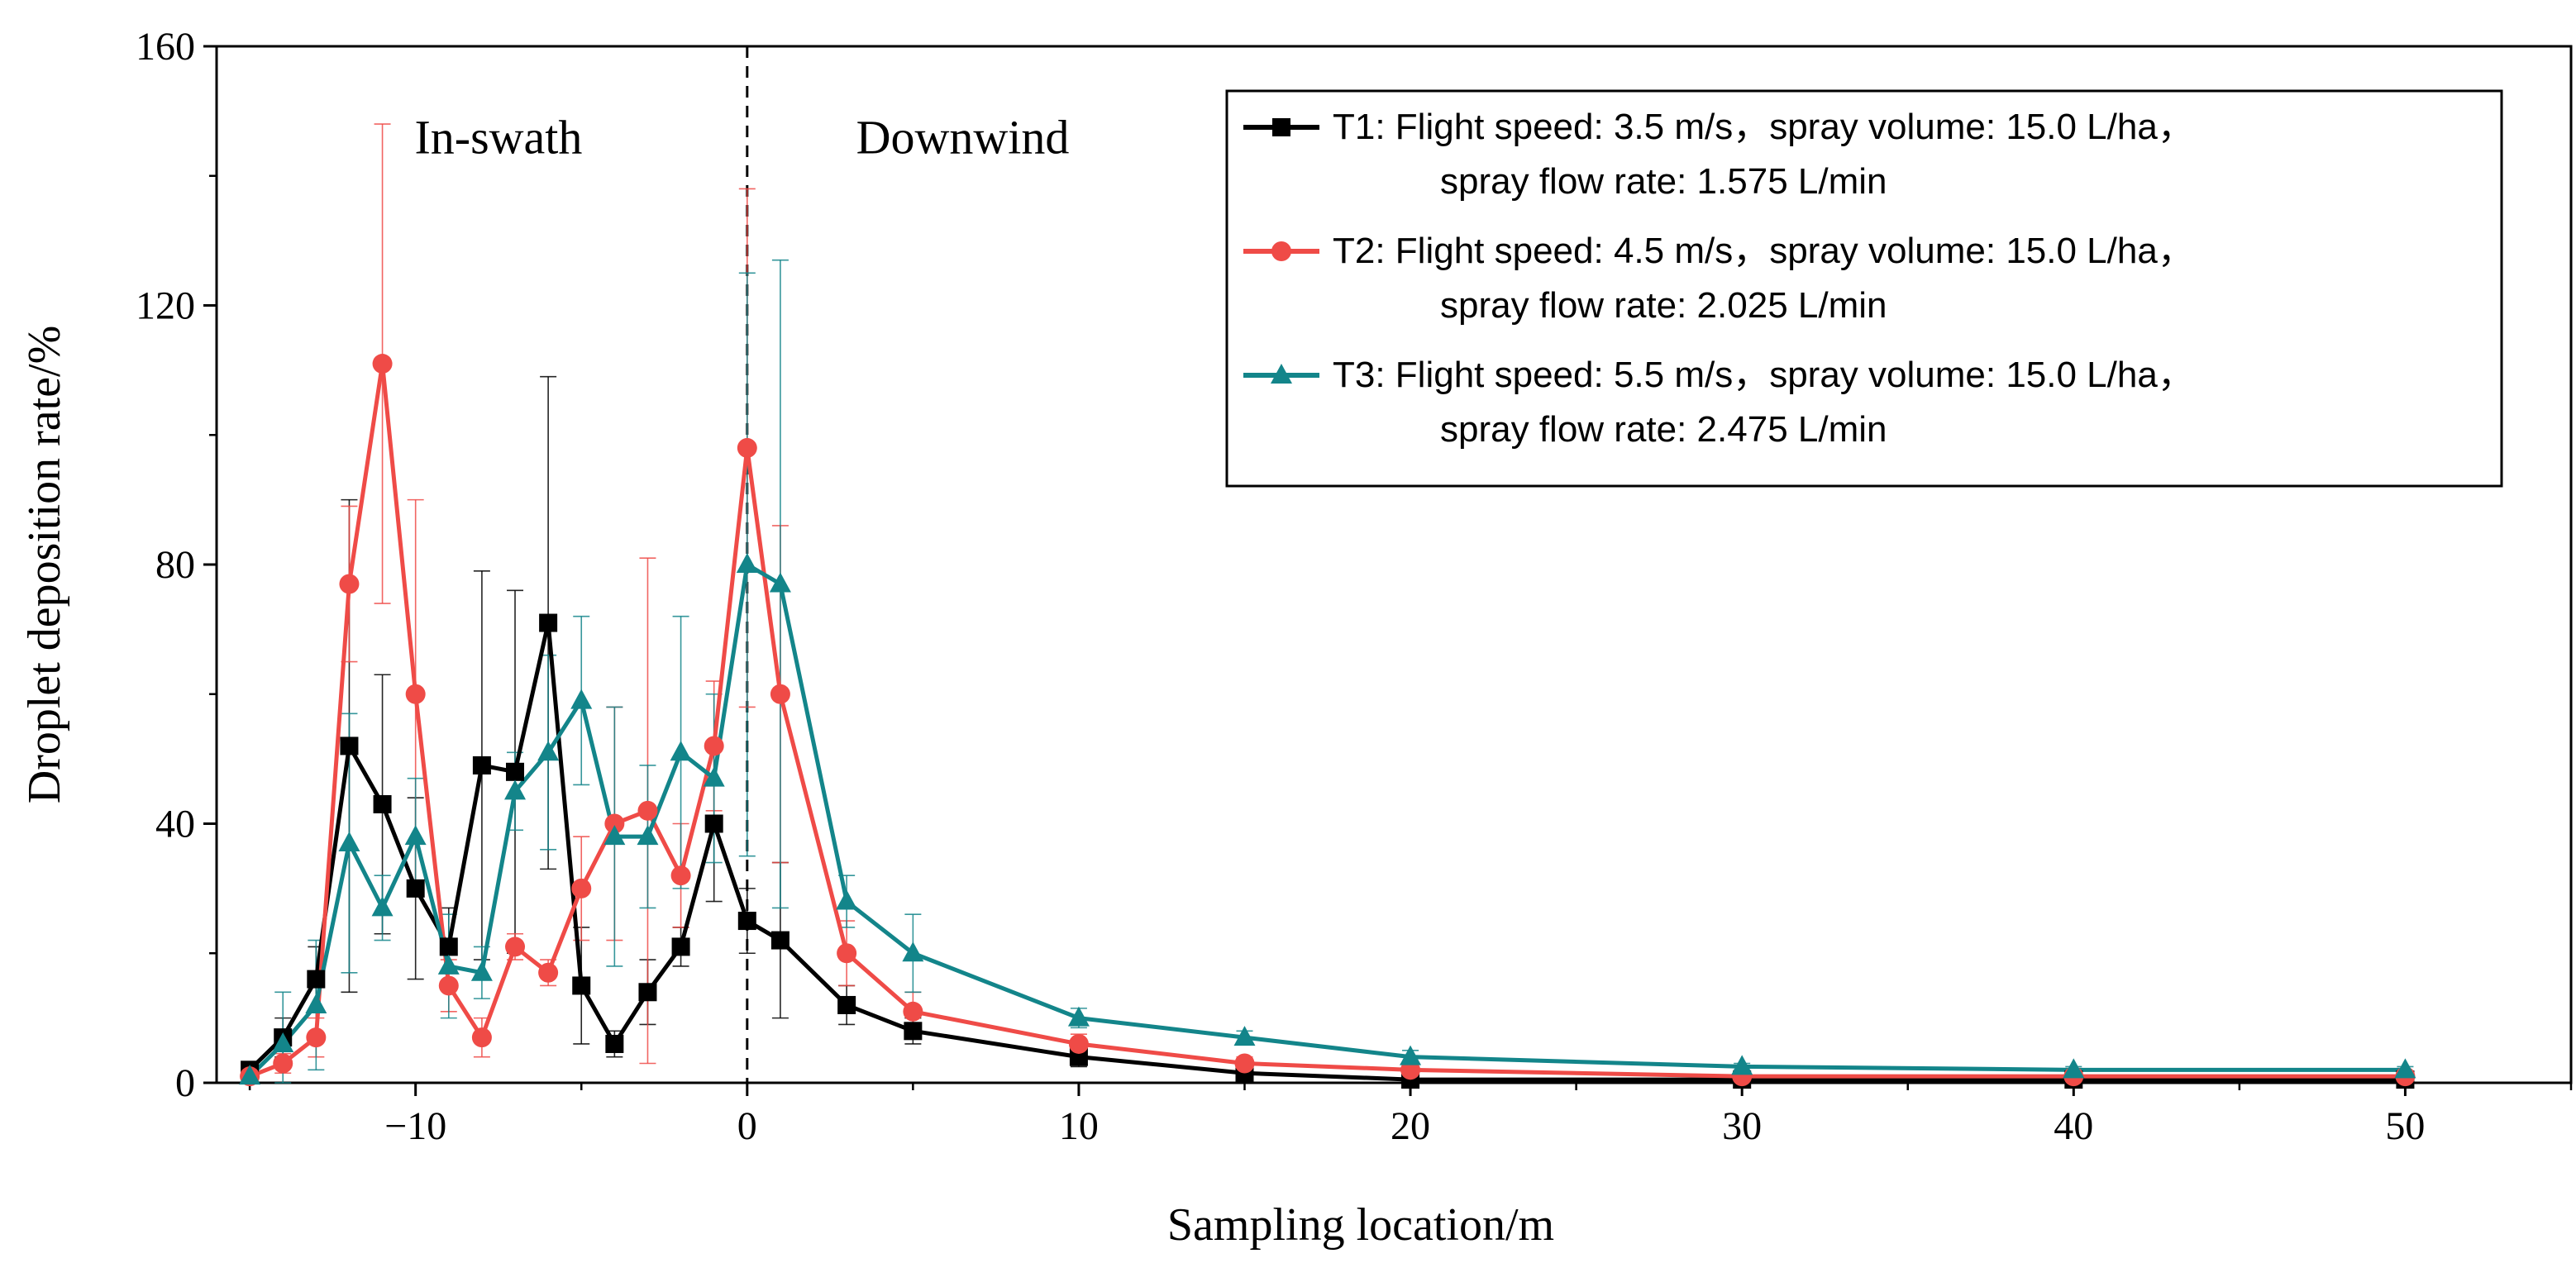 Image resolution: width=2576 pixels, height=1263 pixels. I want to click on region-label: In-swath, so click(498, 137).